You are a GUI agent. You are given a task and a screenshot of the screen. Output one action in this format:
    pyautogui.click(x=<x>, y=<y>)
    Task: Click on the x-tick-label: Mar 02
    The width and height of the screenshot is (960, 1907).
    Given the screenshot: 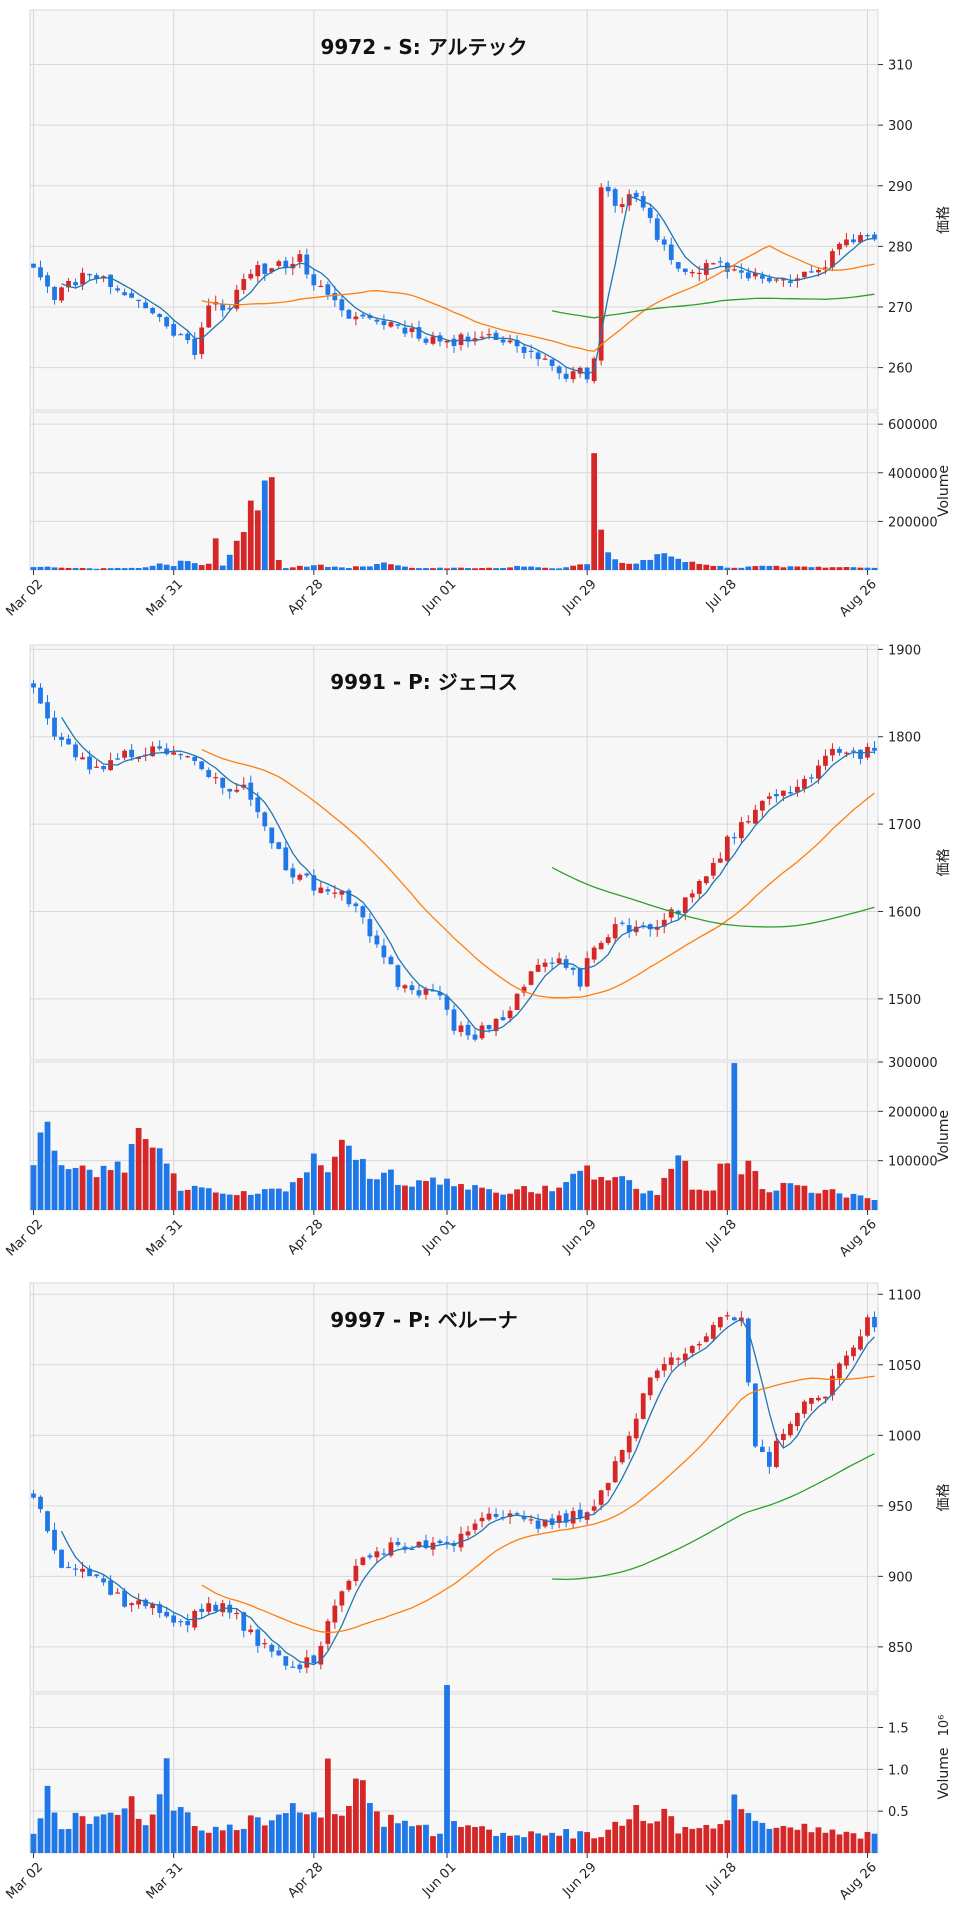 What is the action you would take?
    pyautogui.click(x=24, y=598)
    